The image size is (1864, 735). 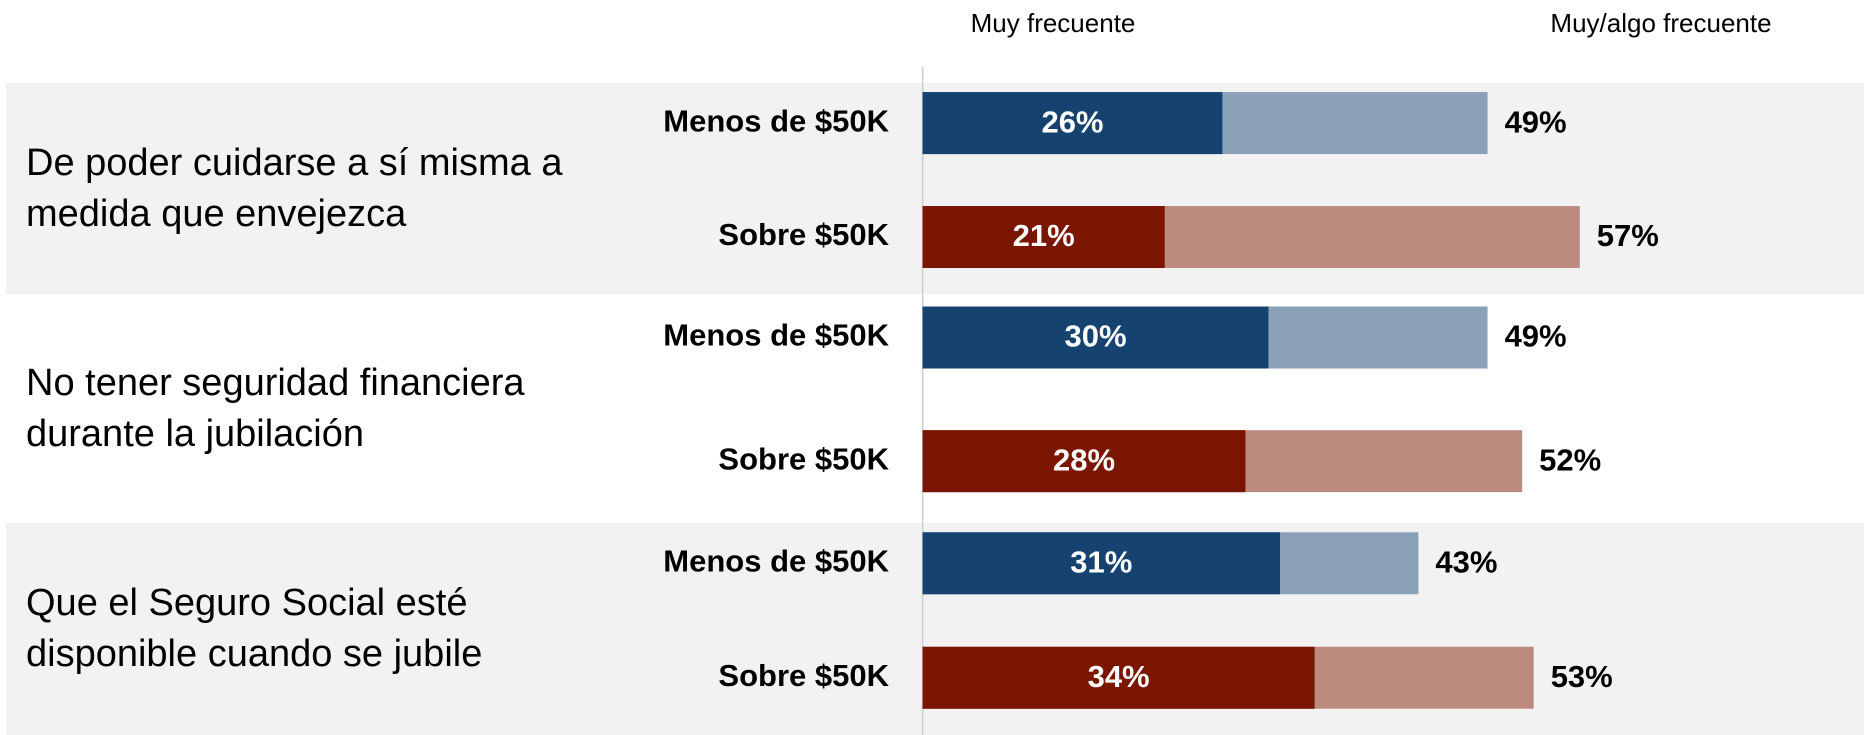 What do you see at coordinates (1570, 459) in the screenshot?
I see `value-label-outer: 52%` at bounding box center [1570, 459].